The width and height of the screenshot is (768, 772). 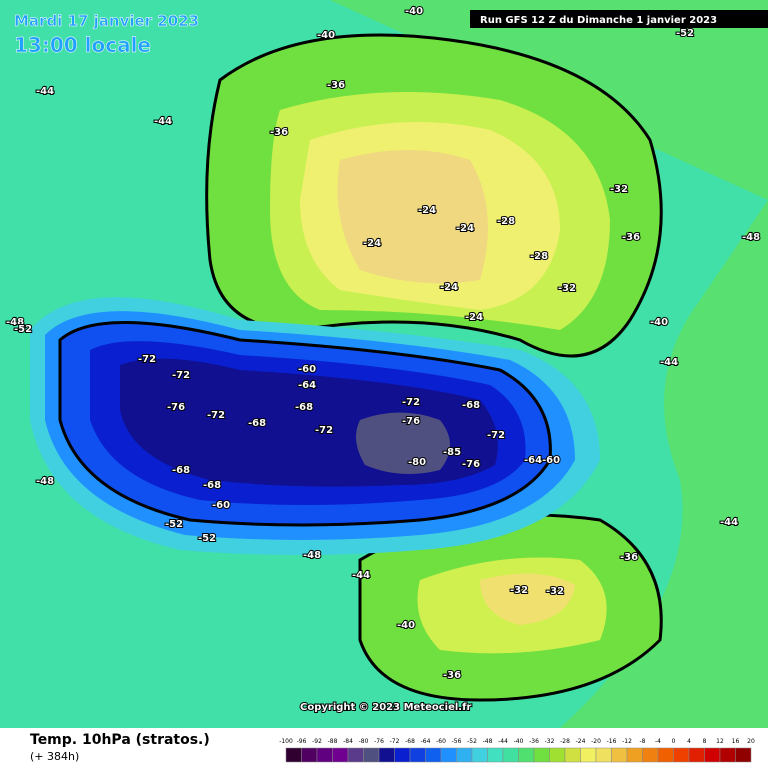 I want to click on scale-label: 8, so click(x=705, y=741).